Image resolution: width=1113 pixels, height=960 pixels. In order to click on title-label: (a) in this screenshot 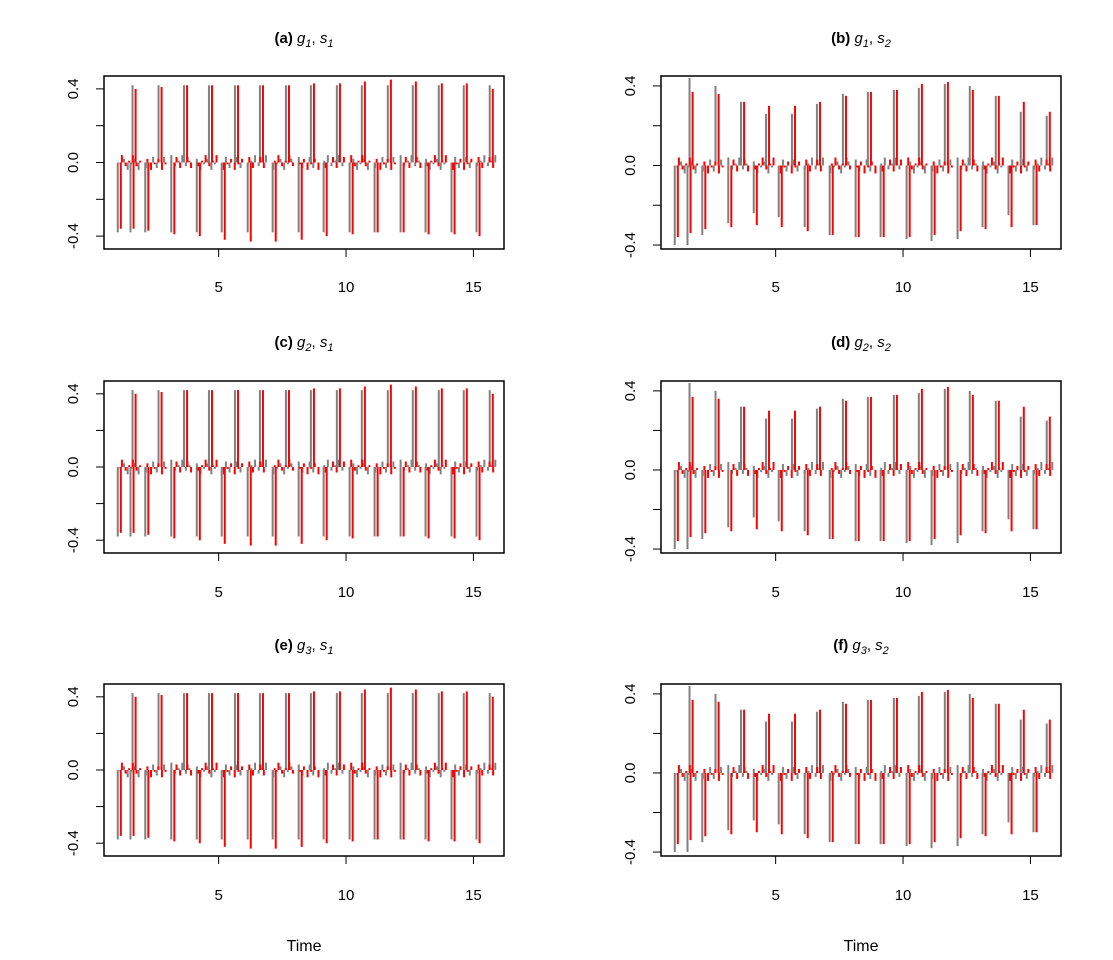, I will do `click(286, 38)`.